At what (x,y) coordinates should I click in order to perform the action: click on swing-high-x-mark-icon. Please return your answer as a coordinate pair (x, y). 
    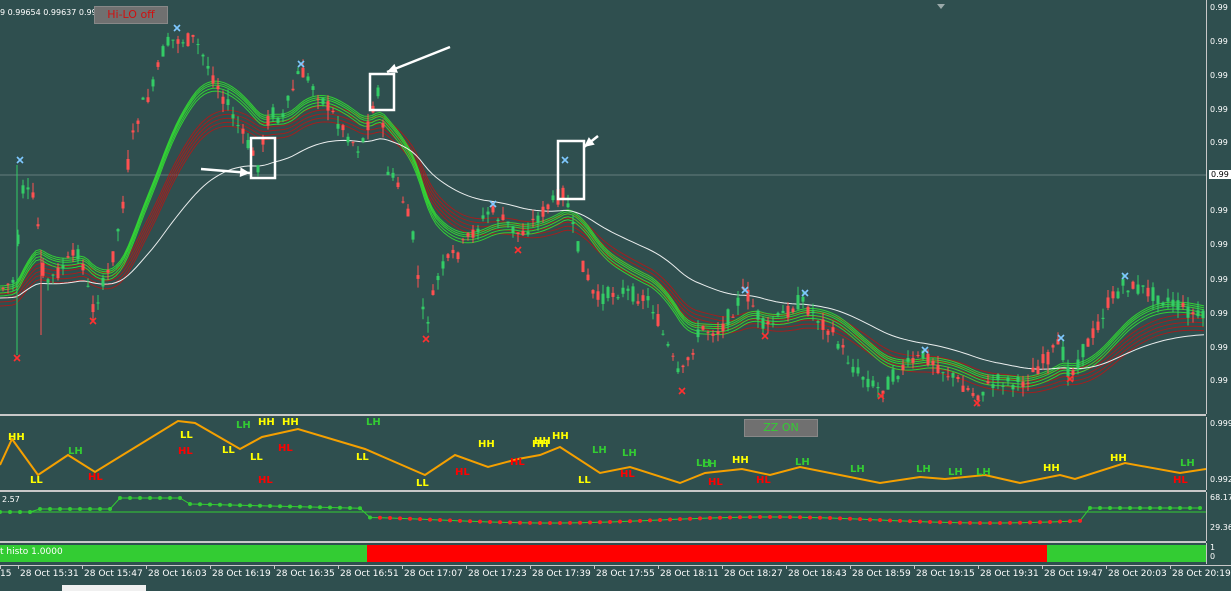
    Looking at the image, I should click on (745, 290).